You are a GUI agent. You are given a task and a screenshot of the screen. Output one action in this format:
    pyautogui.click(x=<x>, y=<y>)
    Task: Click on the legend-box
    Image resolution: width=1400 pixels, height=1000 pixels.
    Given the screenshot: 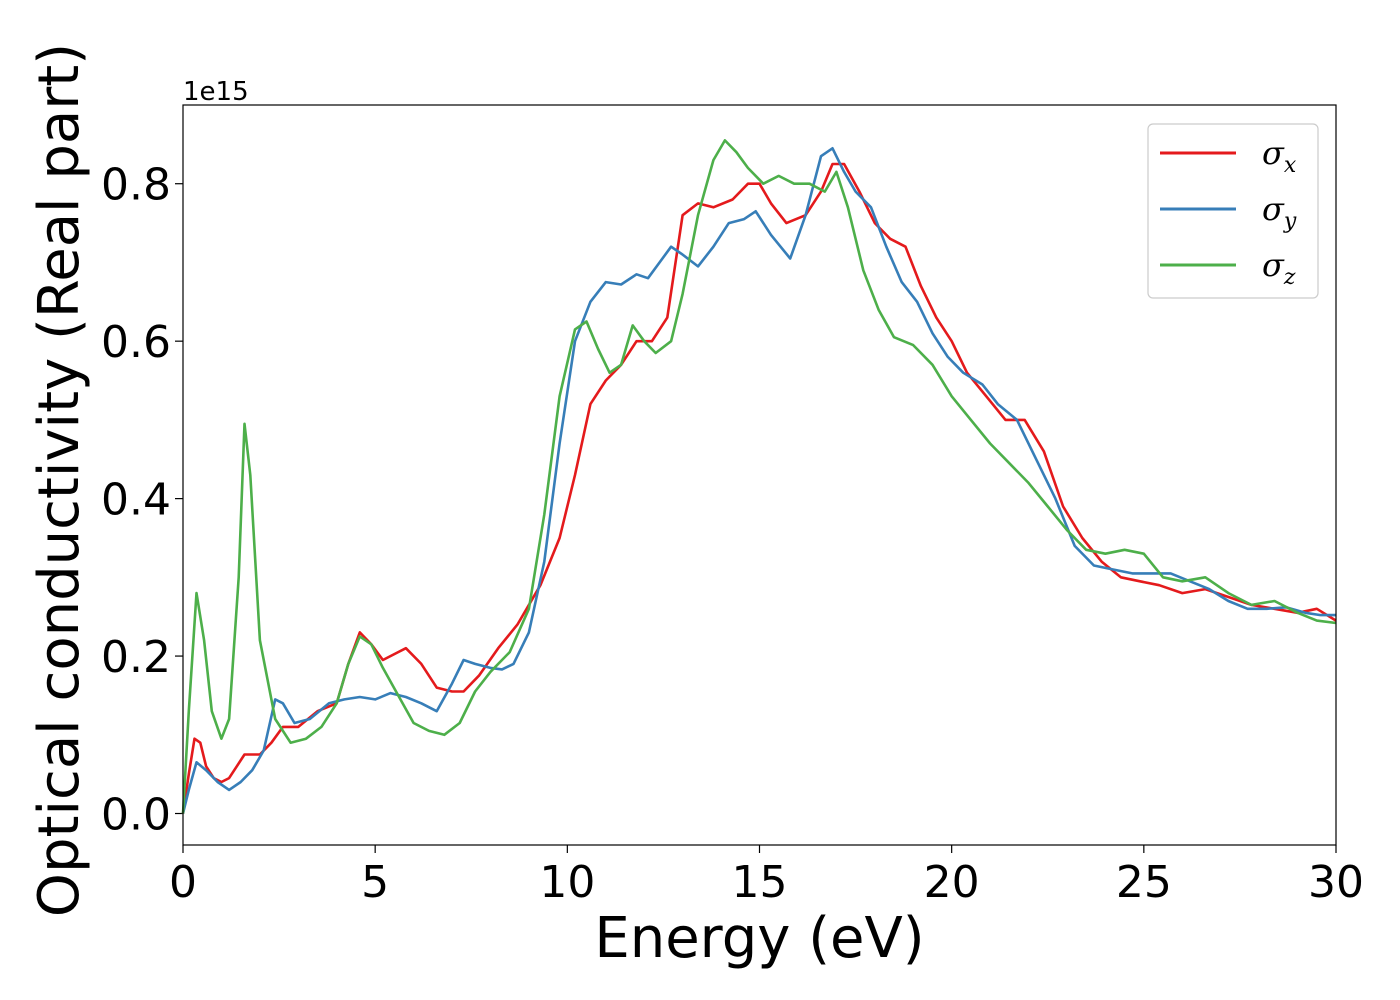 What is the action you would take?
    pyautogui.click(x=1233, y=211)
    